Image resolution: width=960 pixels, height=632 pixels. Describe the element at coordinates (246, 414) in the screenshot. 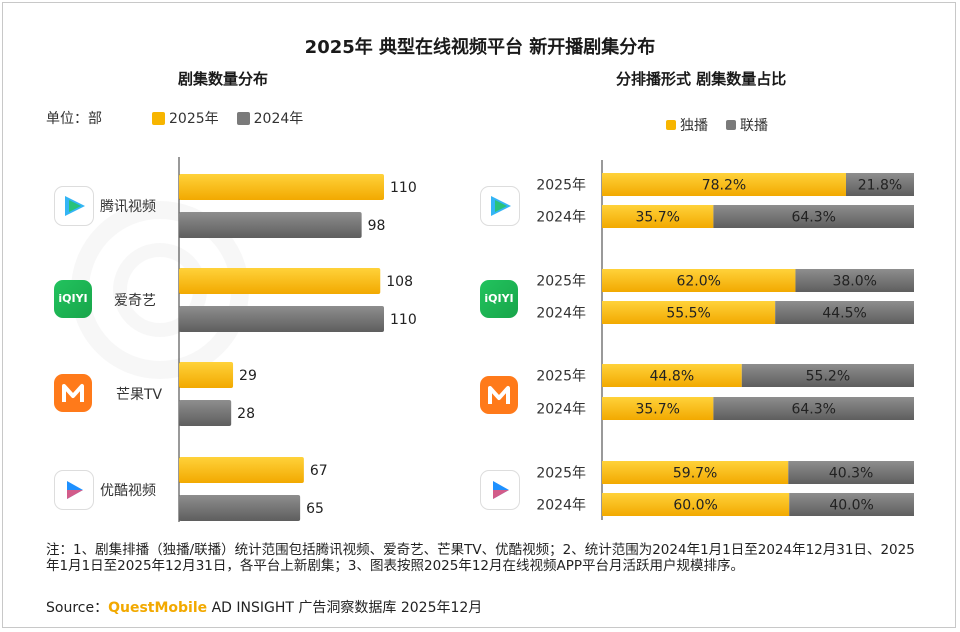

I see `bar-value-label-2024-2: 28` at that location.